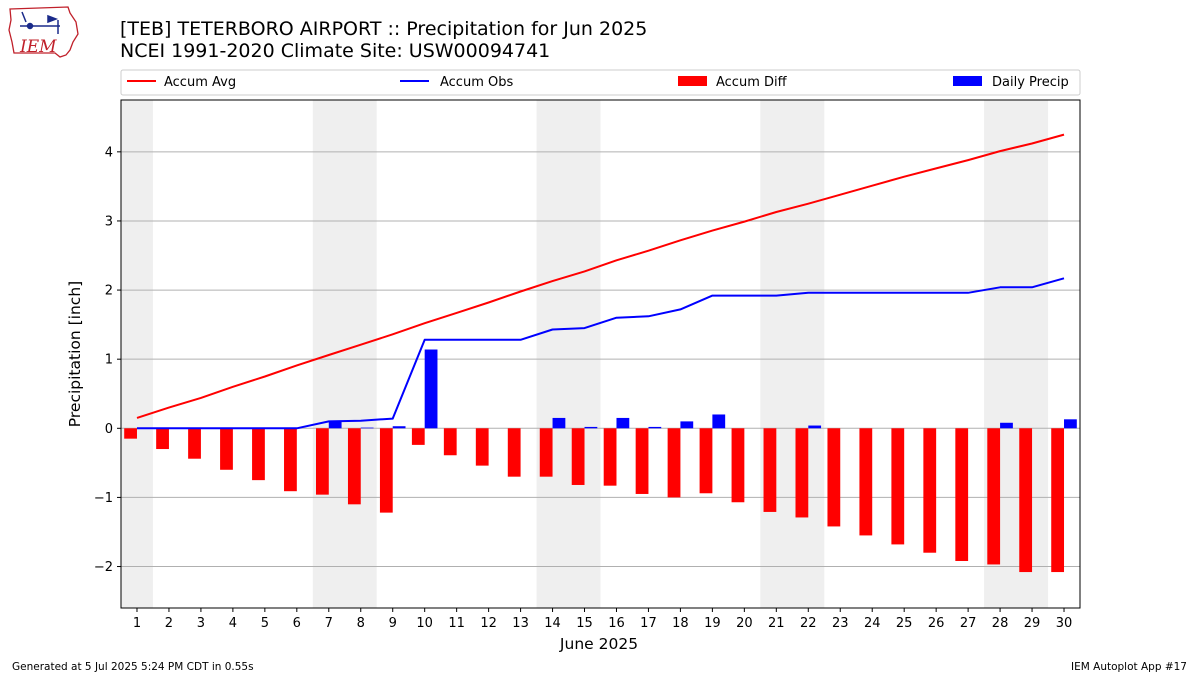 The image size is (1200, 675). I want to click on x-tick-label: 27, so click(968, 623).